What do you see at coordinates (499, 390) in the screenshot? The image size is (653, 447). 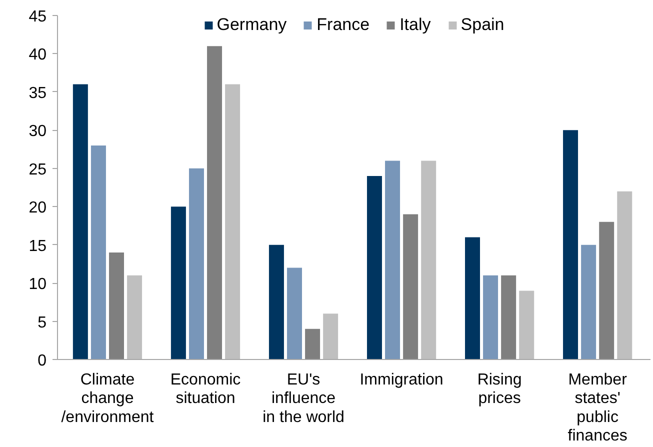 I see `x-tick-label: Rising prices` at bounding box center [499, 390].